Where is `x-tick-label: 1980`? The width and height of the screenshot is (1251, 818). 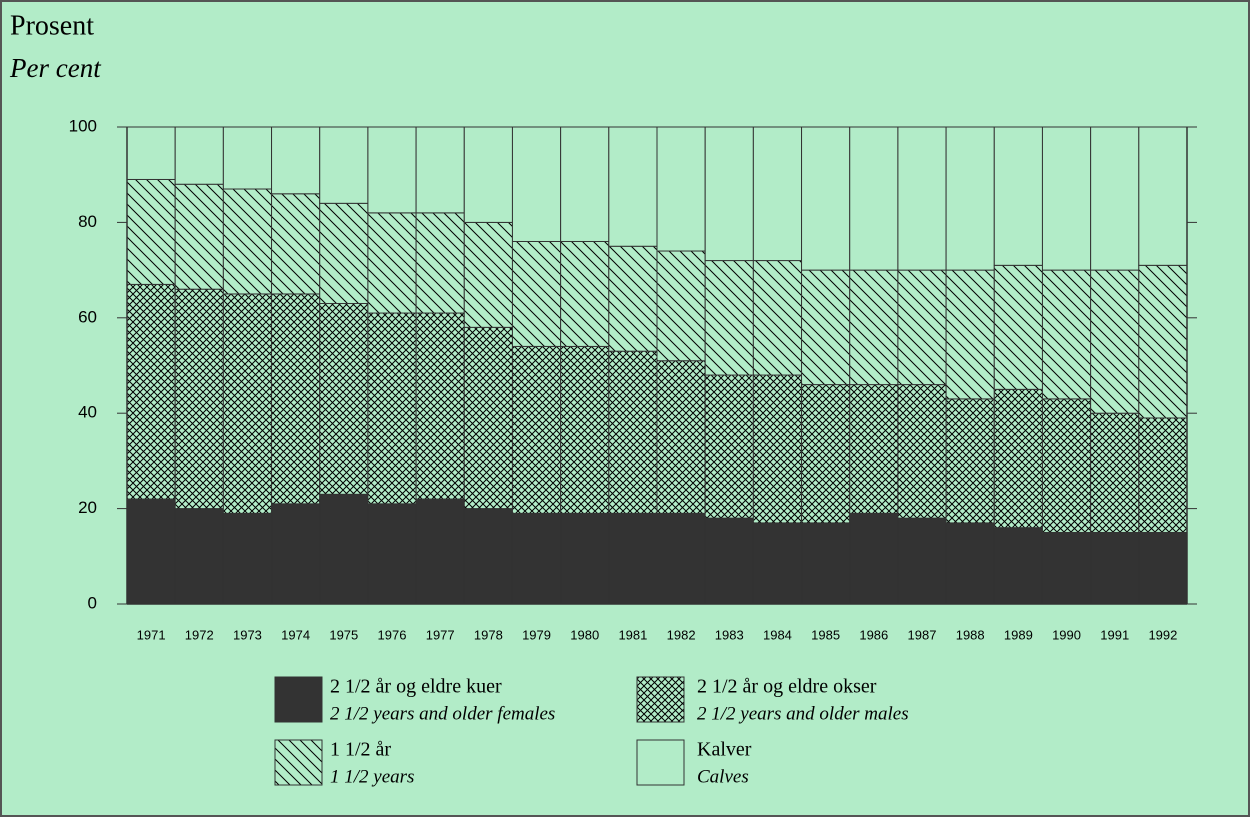 x-tick-label: 1980 is located at coordinates (584, 634).